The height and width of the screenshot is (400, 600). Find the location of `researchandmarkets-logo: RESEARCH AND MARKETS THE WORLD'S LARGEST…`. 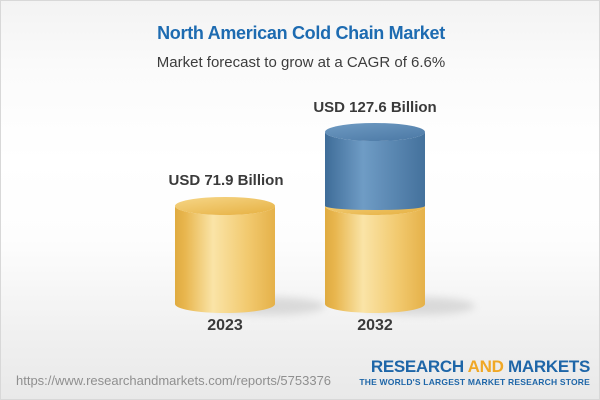

researchandmarkets-logo: RESEARCH AND MARKETS THE WORLD'S LARGEST… is located at coordinates (474, 372).